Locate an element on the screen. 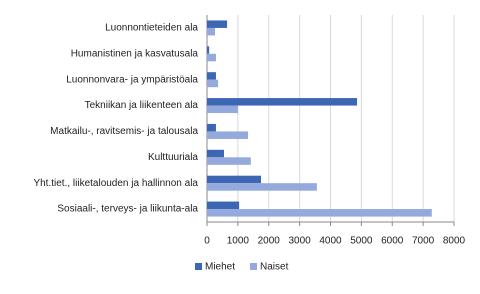  y-tick-label: Luonnonvara- ja ympäristöala is located at coordinates (132, 79).